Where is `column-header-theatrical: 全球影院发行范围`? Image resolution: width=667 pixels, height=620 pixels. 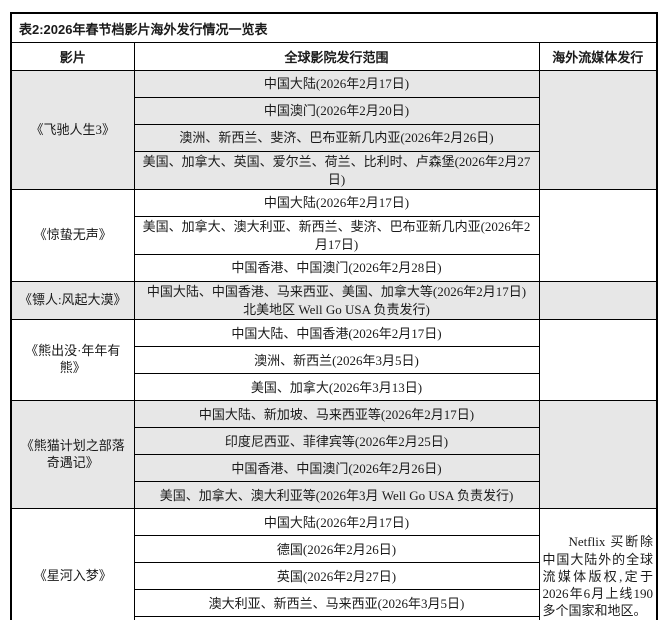 column-header-theatrical: 全球影院发行范围 is located at coordinates (336, 56).